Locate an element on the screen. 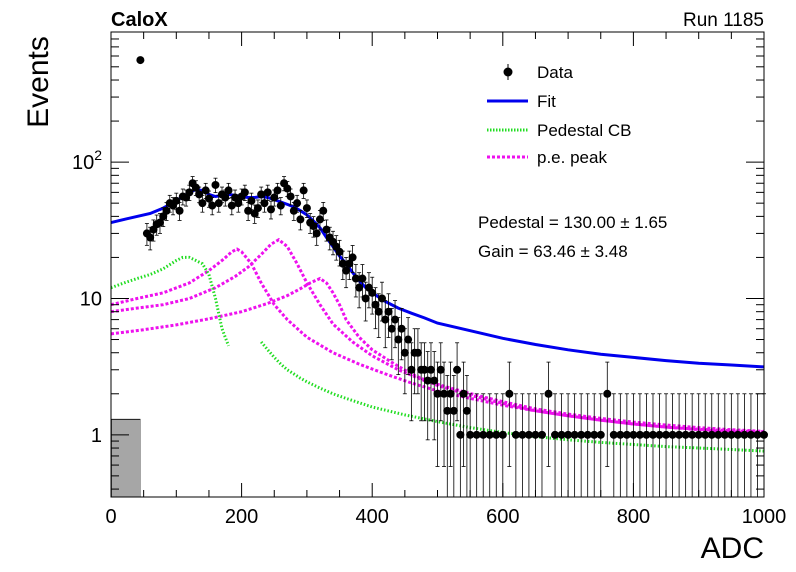  data-marker-icon is located at coordinates (508, 72).